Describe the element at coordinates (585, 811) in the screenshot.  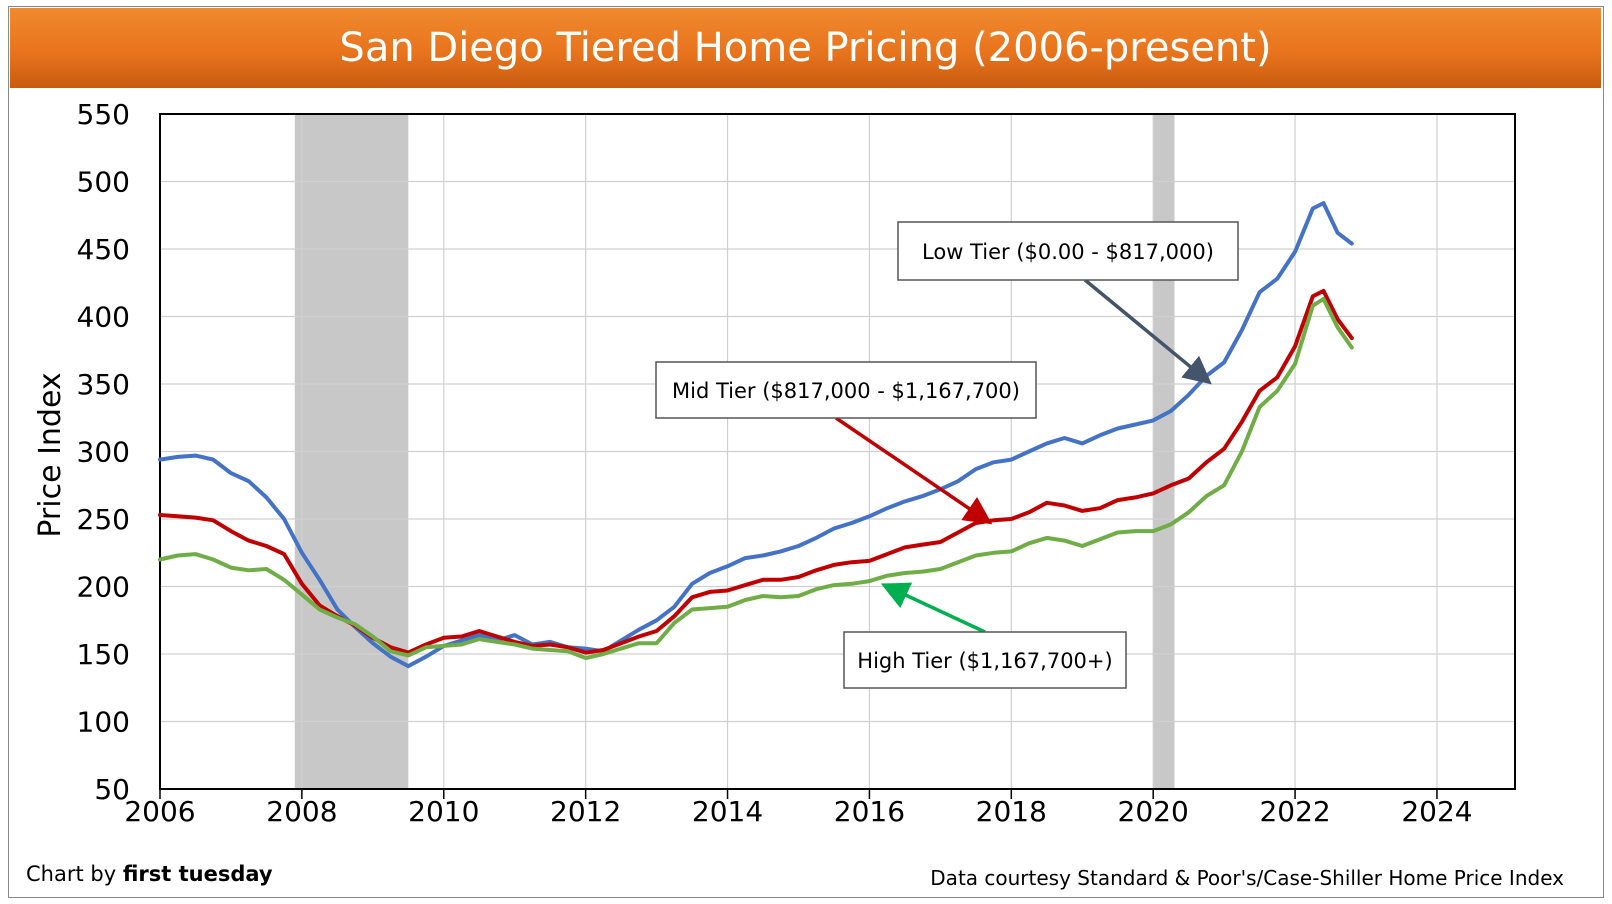
I see `x-tick-label: 2012` at that location.